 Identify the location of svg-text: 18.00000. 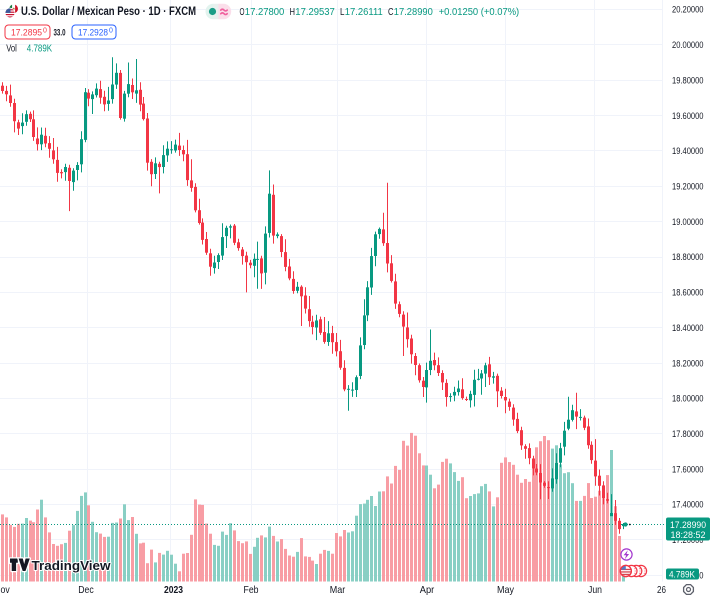
(688, 399).